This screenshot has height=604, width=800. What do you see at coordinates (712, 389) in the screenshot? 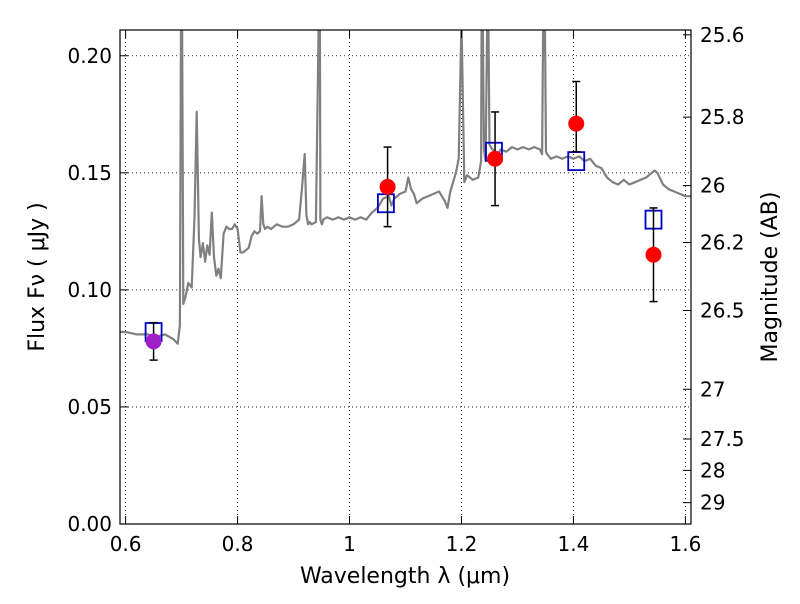
I see `mag-tick-label: 27` at bounding box center [712, 389].